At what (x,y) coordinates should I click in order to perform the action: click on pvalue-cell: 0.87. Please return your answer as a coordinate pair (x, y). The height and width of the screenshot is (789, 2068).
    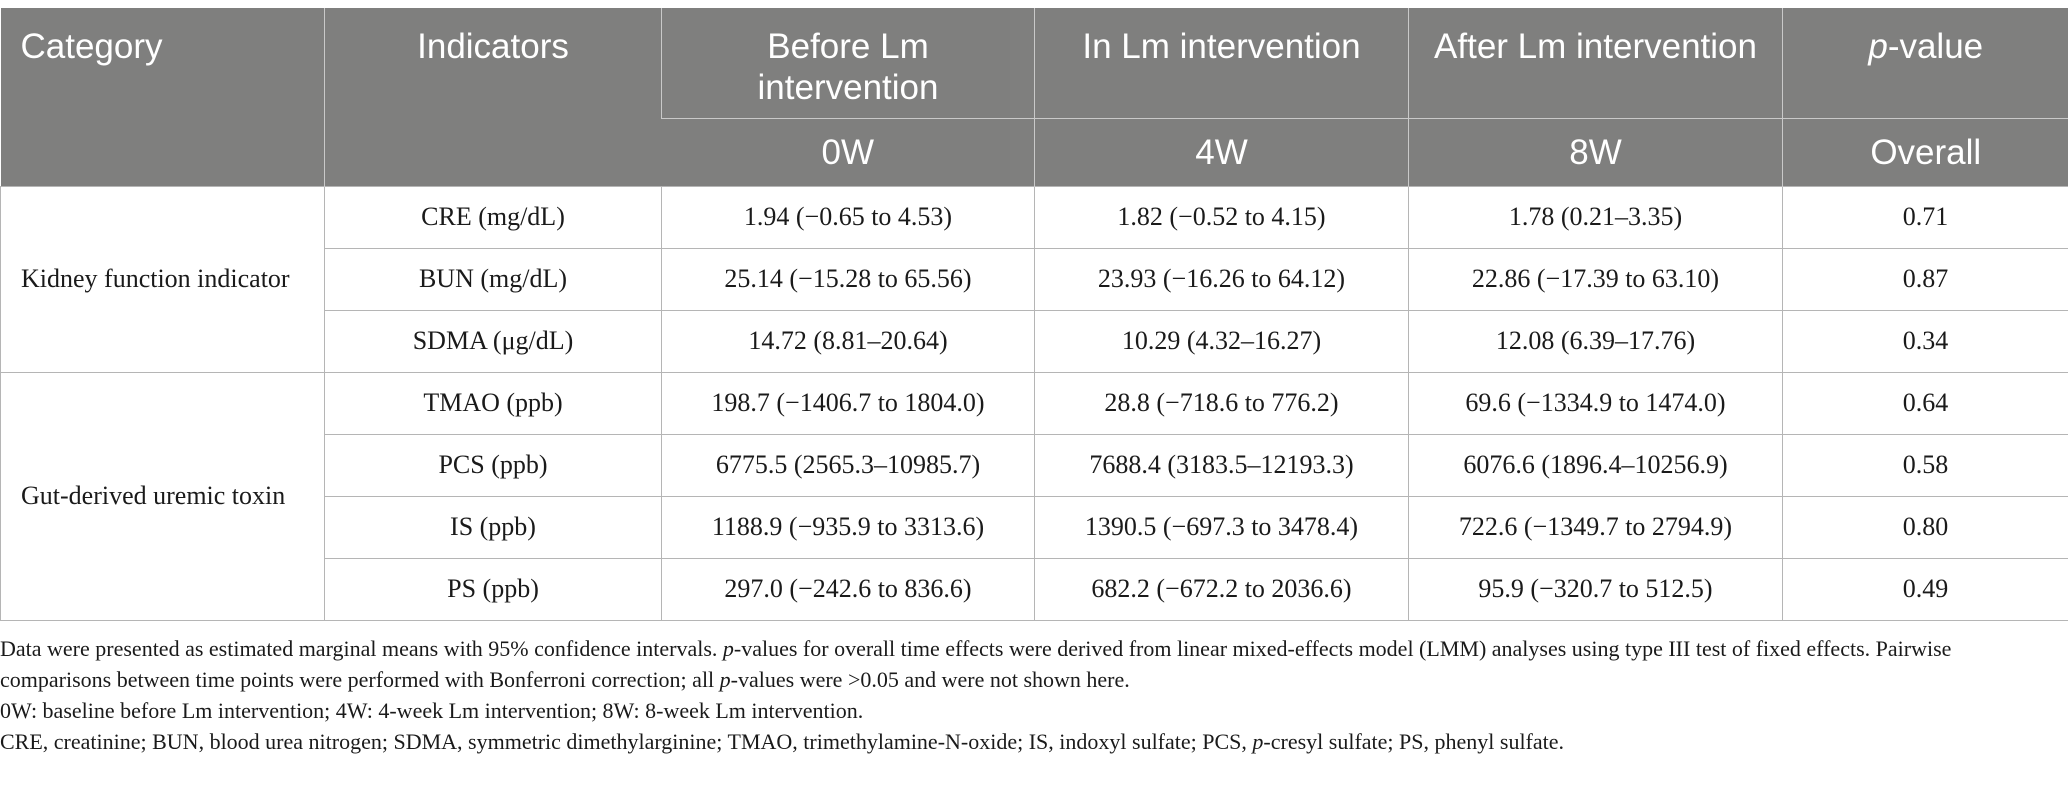
    Looking at the image, I should click on (1925, 279).